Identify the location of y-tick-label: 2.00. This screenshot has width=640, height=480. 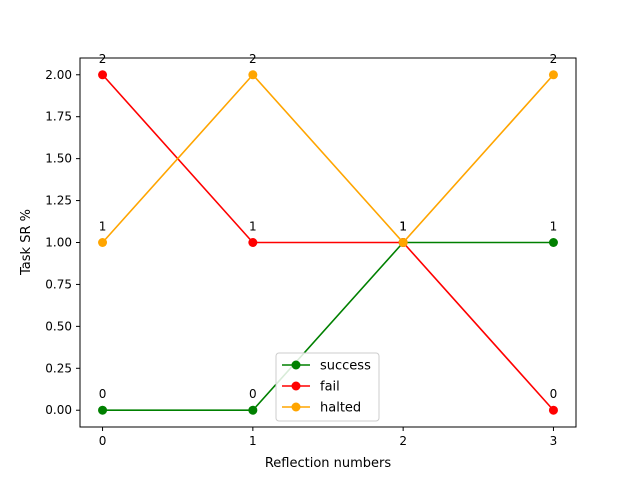
(58, 75).